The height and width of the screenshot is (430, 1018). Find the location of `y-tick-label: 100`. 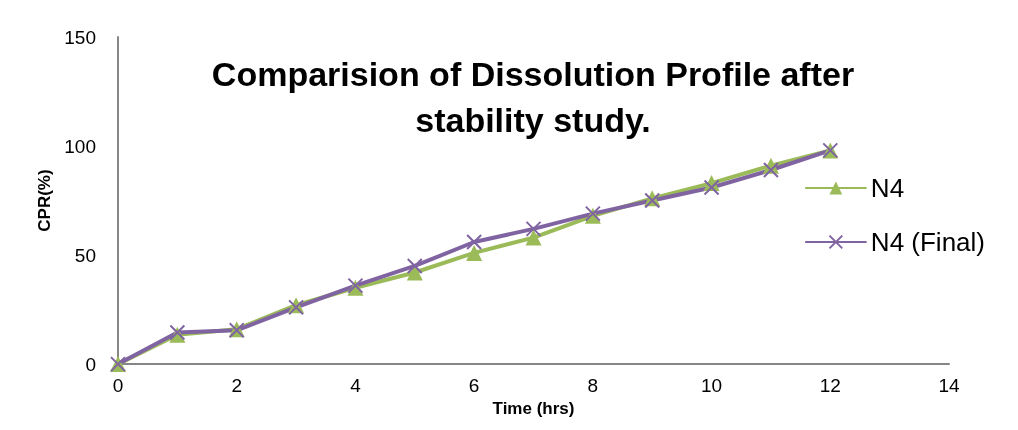

y-tick-label: 100 is located at coordinates (80, 146).